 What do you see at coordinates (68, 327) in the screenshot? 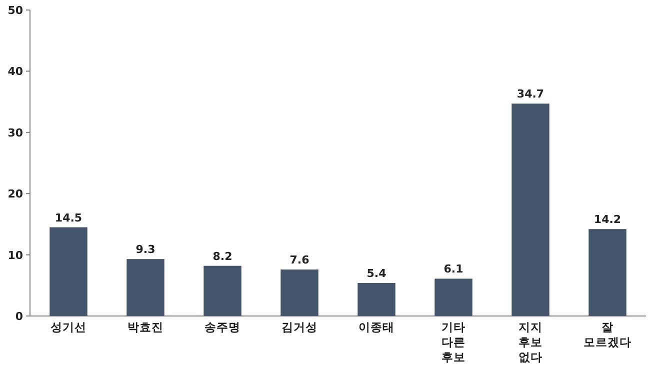
I see `x-tick-label: 성기선` at bounding box center [68, 327].